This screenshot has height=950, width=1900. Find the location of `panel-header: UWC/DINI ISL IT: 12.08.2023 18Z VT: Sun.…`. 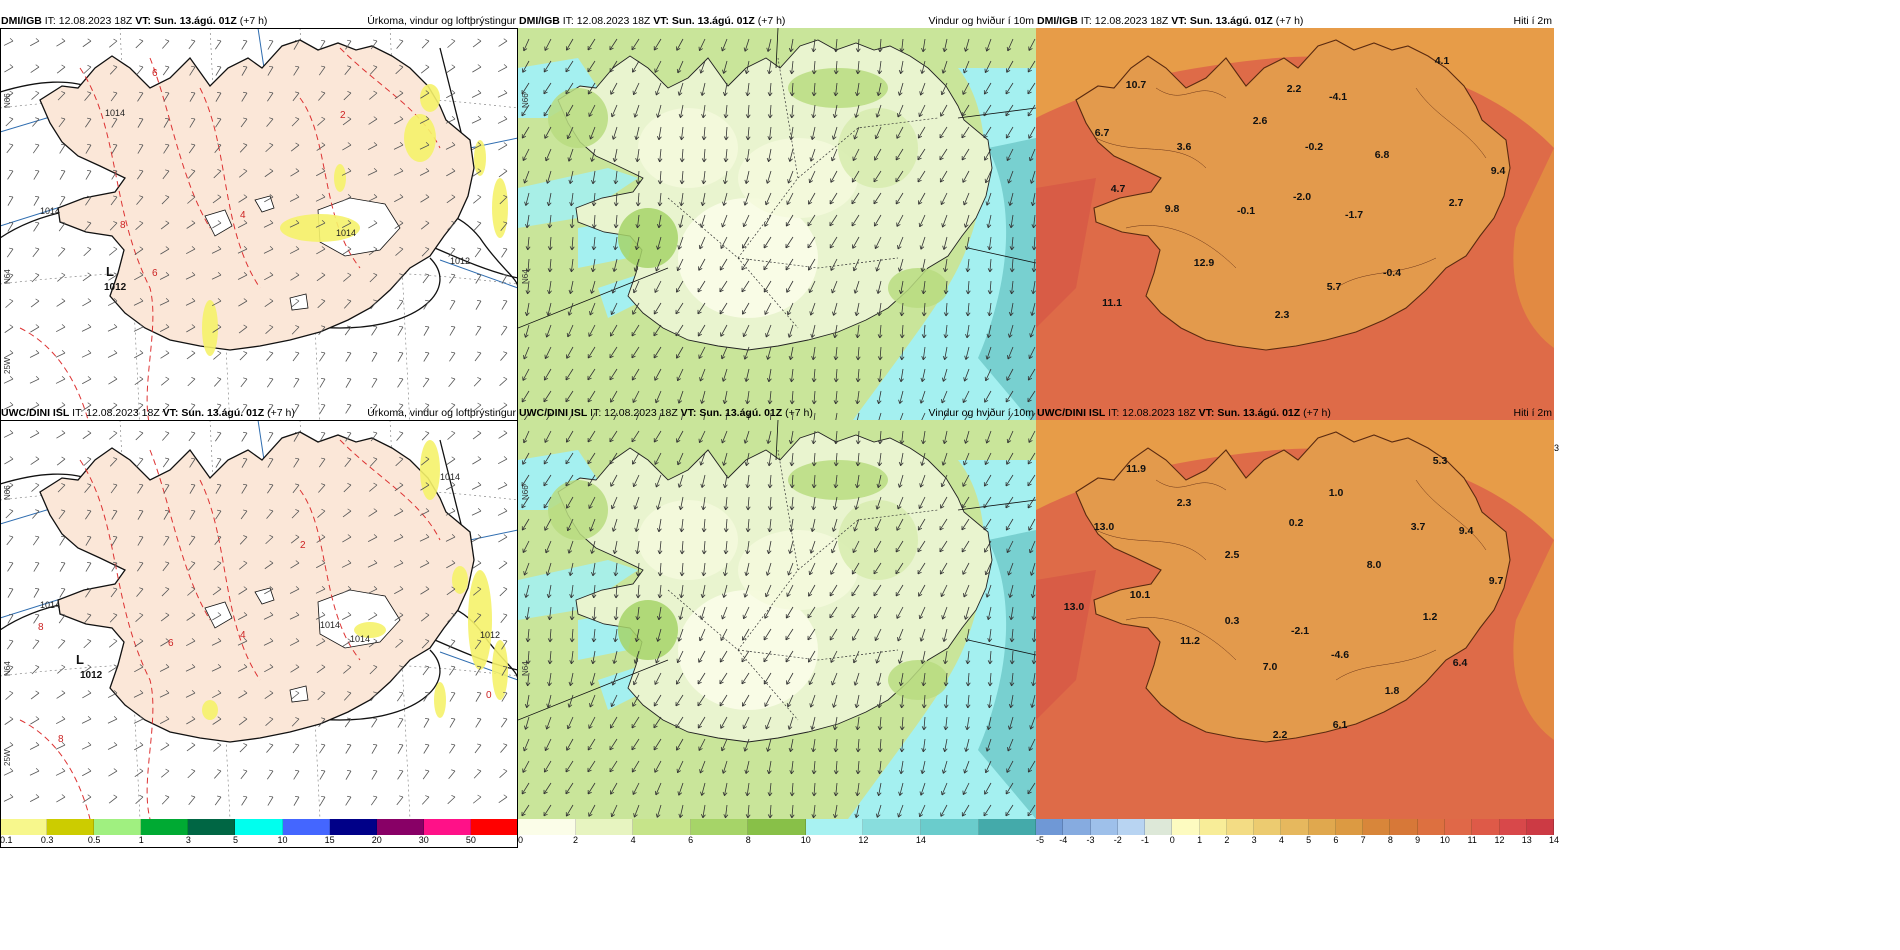

panel-header: UWC/DINI ISL IT: 12.08.2023 18Z VT: Sun.… is located at coordinates (1294, 413).